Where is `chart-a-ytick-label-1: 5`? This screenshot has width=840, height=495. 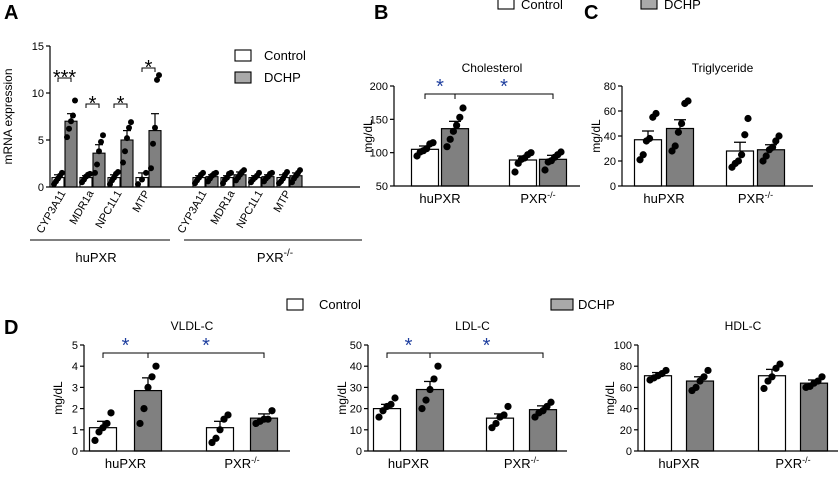 chart-a-ytick-label-1: 5 is located at coordinates (41, 141).